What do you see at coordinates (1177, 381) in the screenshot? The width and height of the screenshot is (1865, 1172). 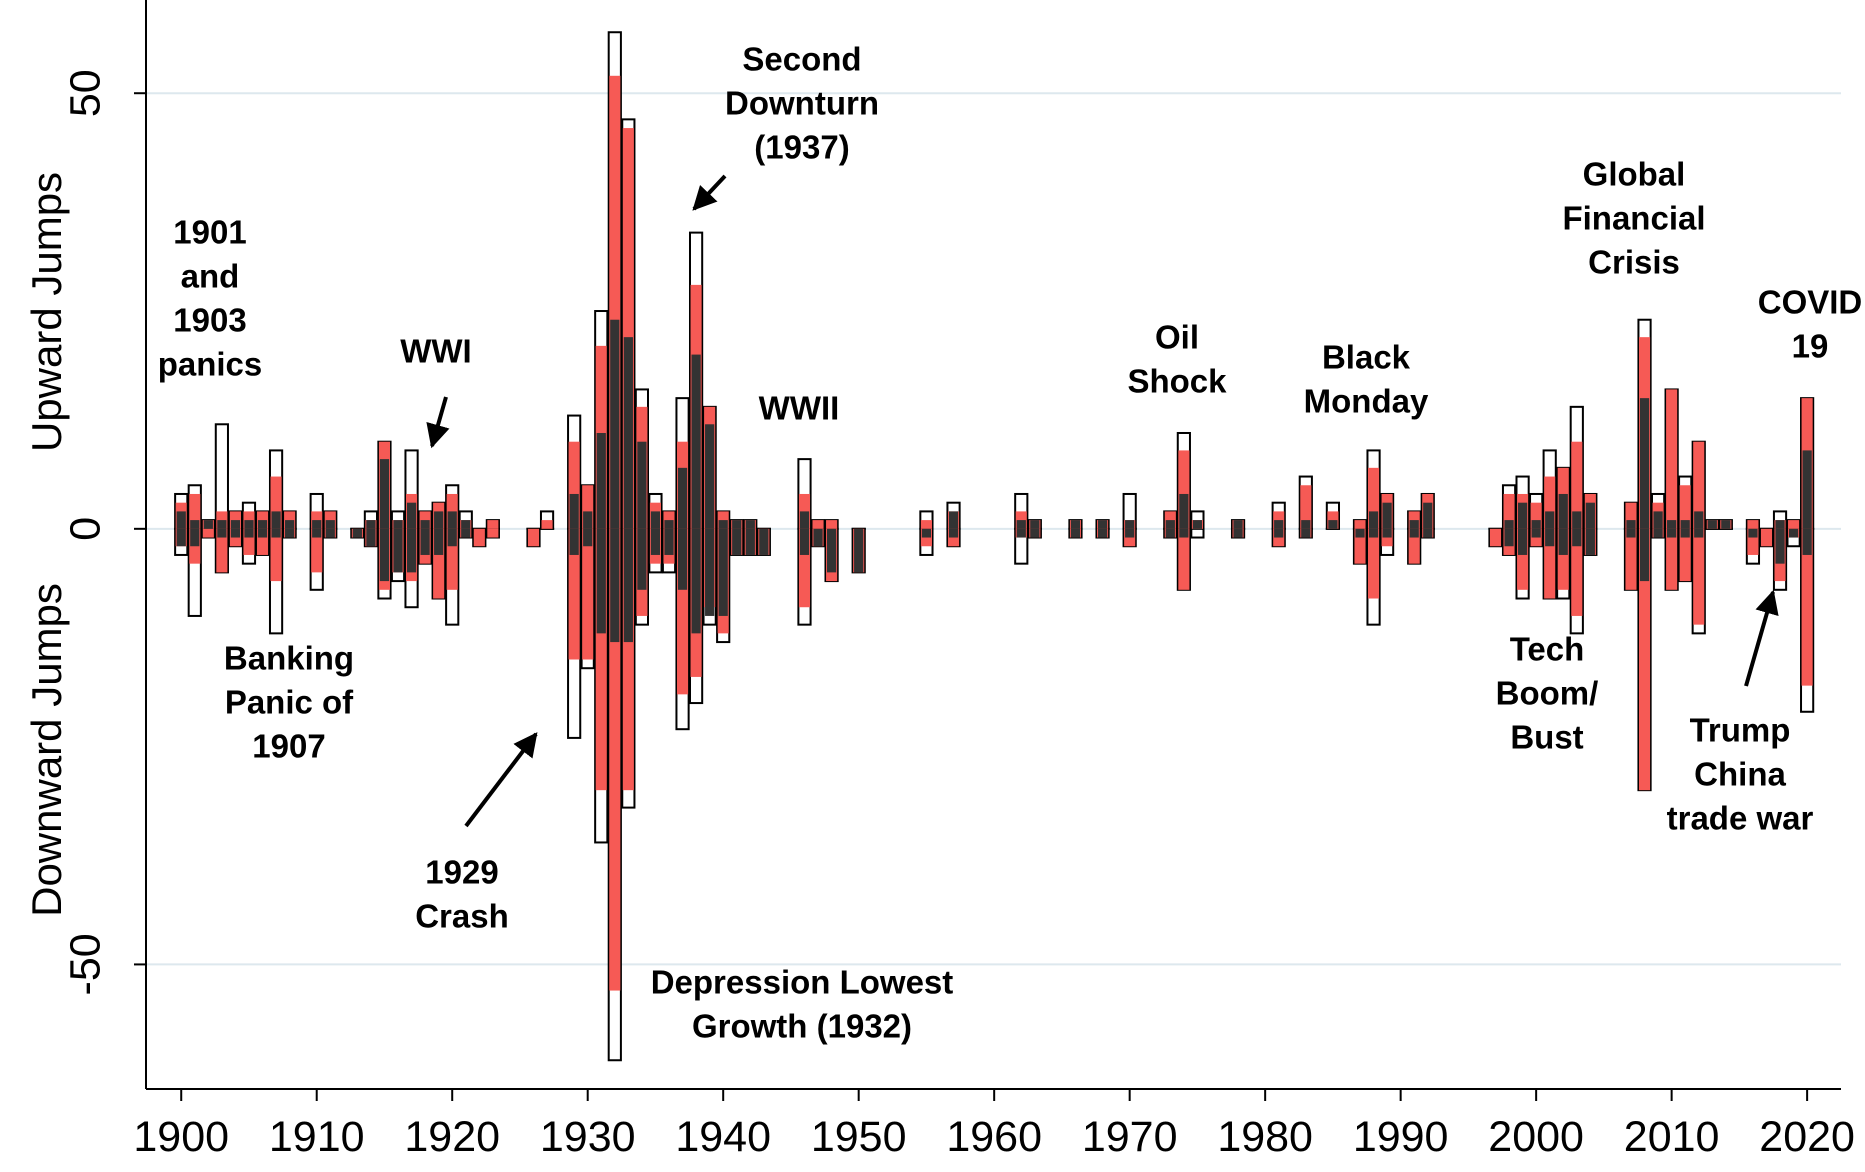 I see `annotation: Shock` at bounding box center [1177, 381].